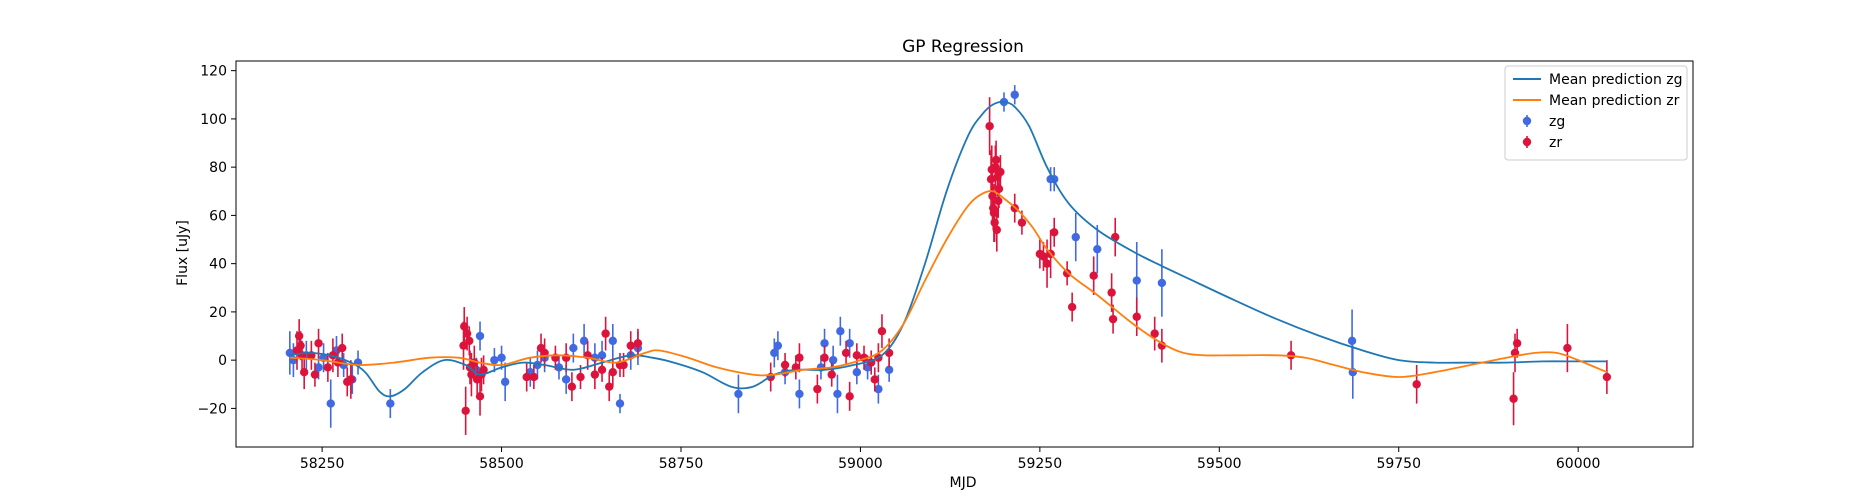 This screenshot has width=1875, height=504. What do you see at coordinates (213, 72) in the screenshot?
I see `y-tick-label: 120` at bounding box center [213, 72].